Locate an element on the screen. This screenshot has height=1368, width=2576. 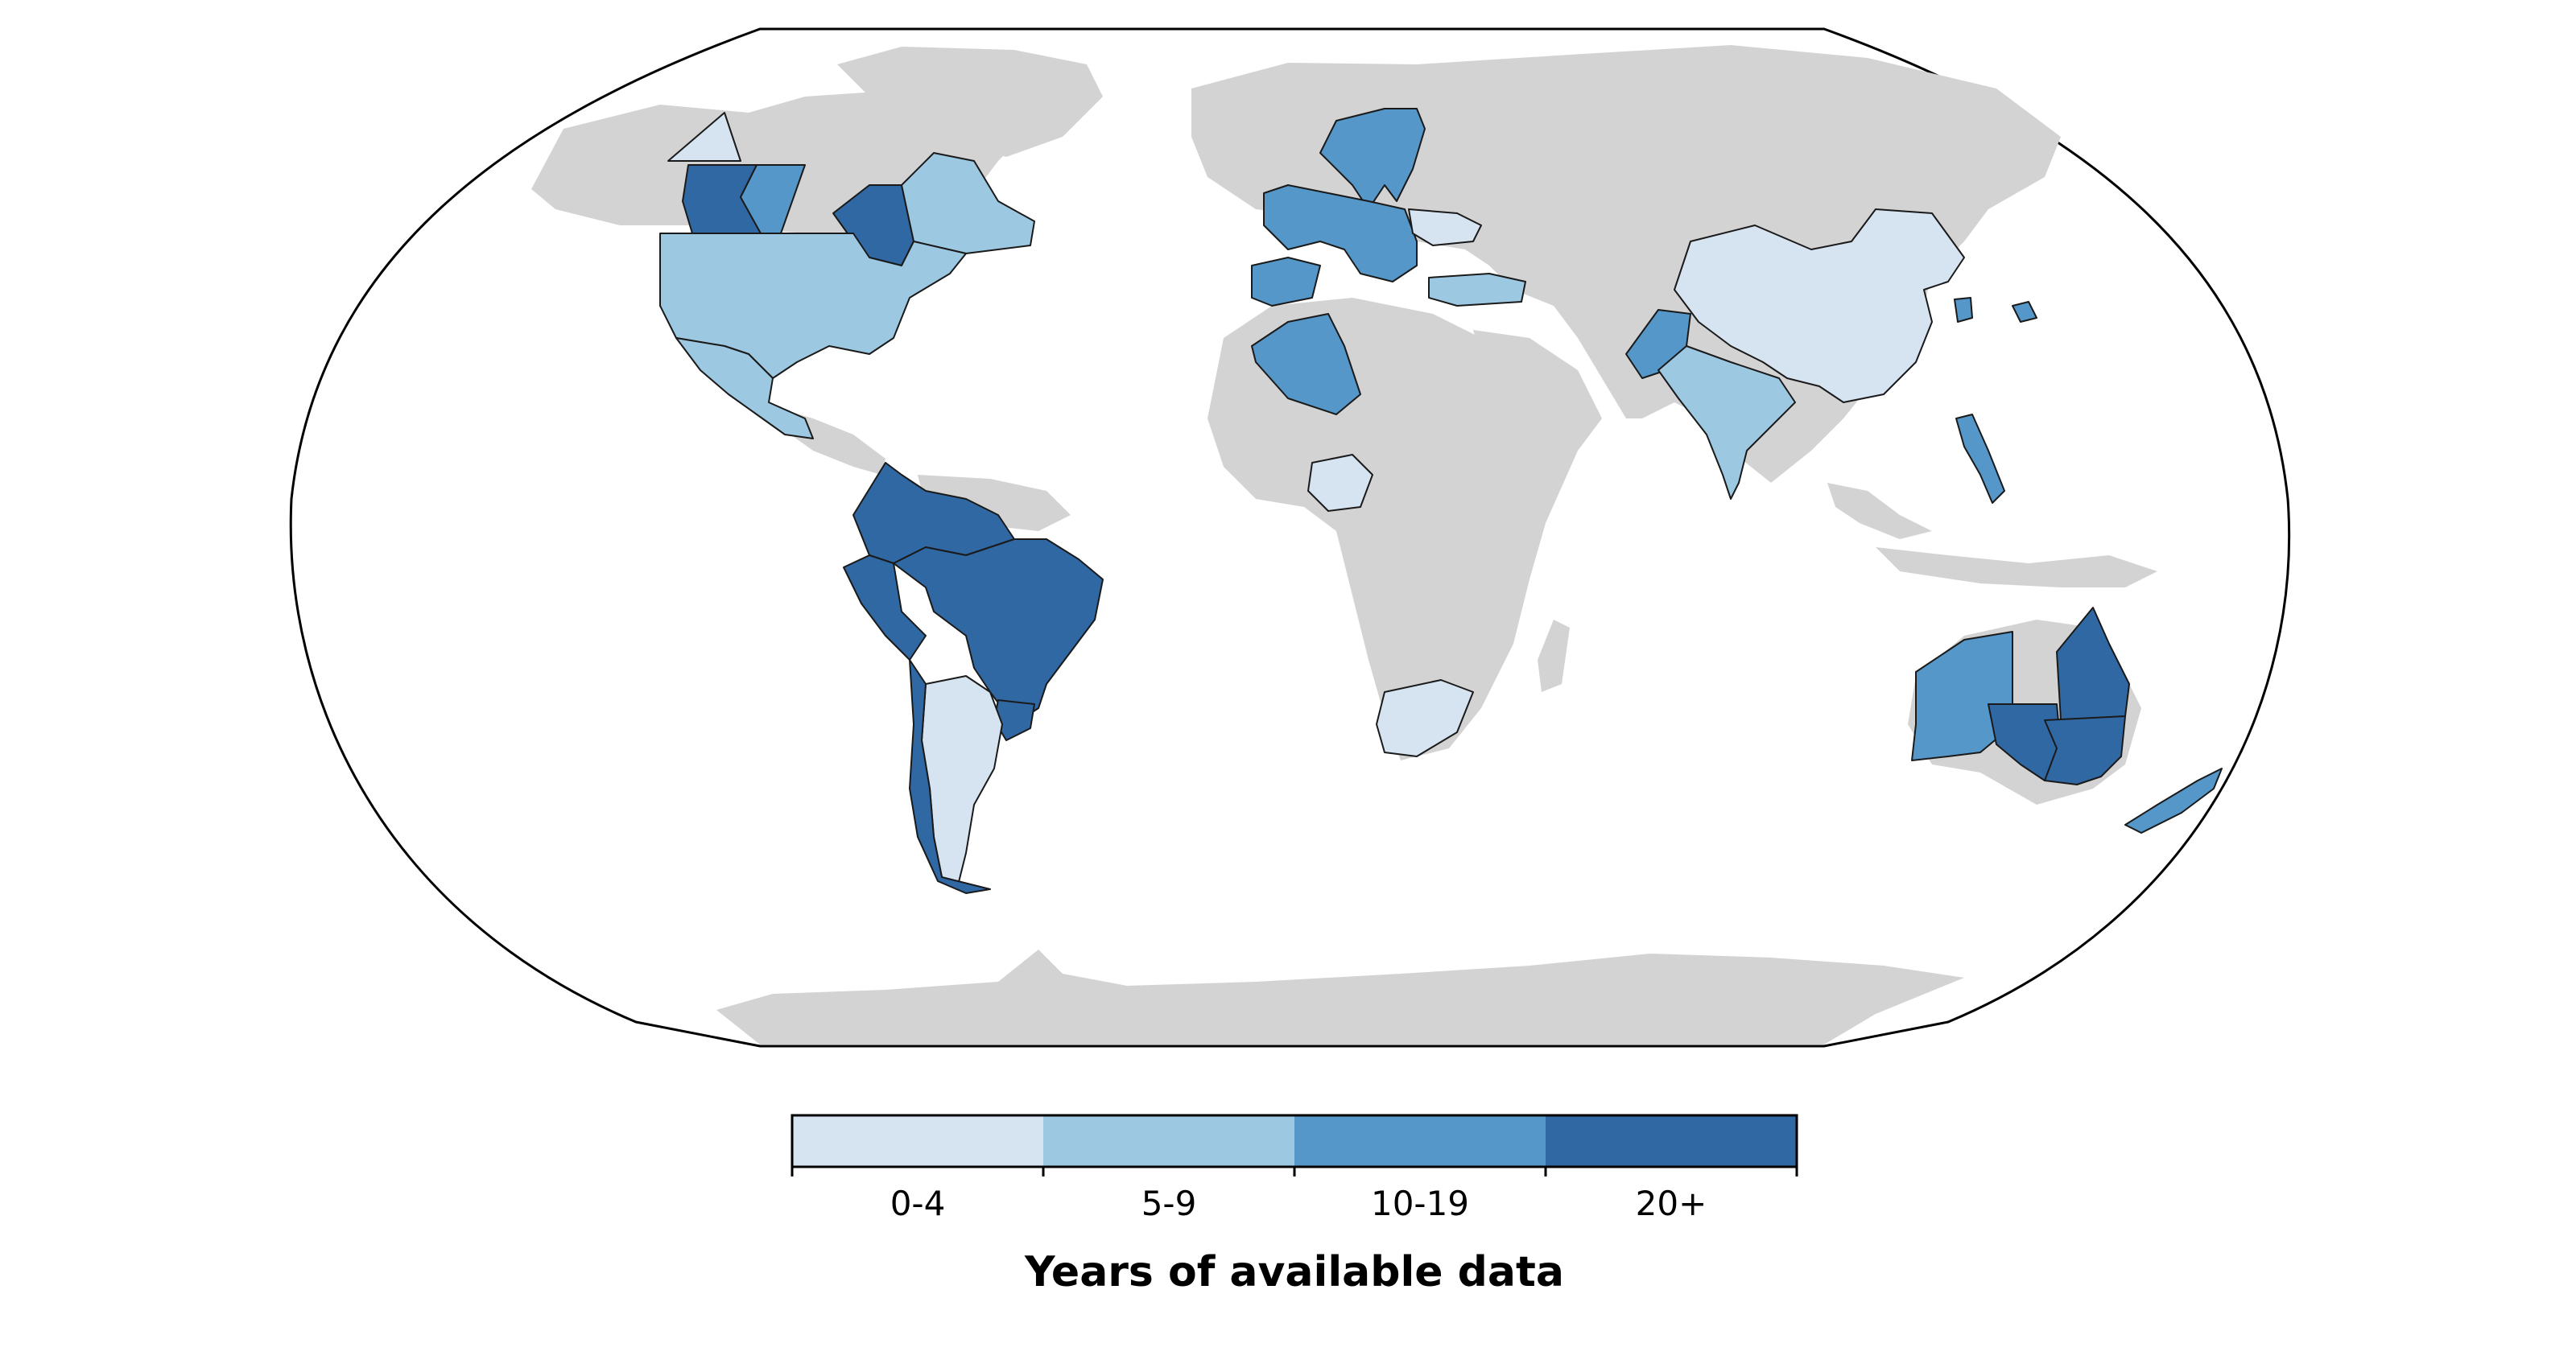
region-japan is located at coordinates (2024, 312).